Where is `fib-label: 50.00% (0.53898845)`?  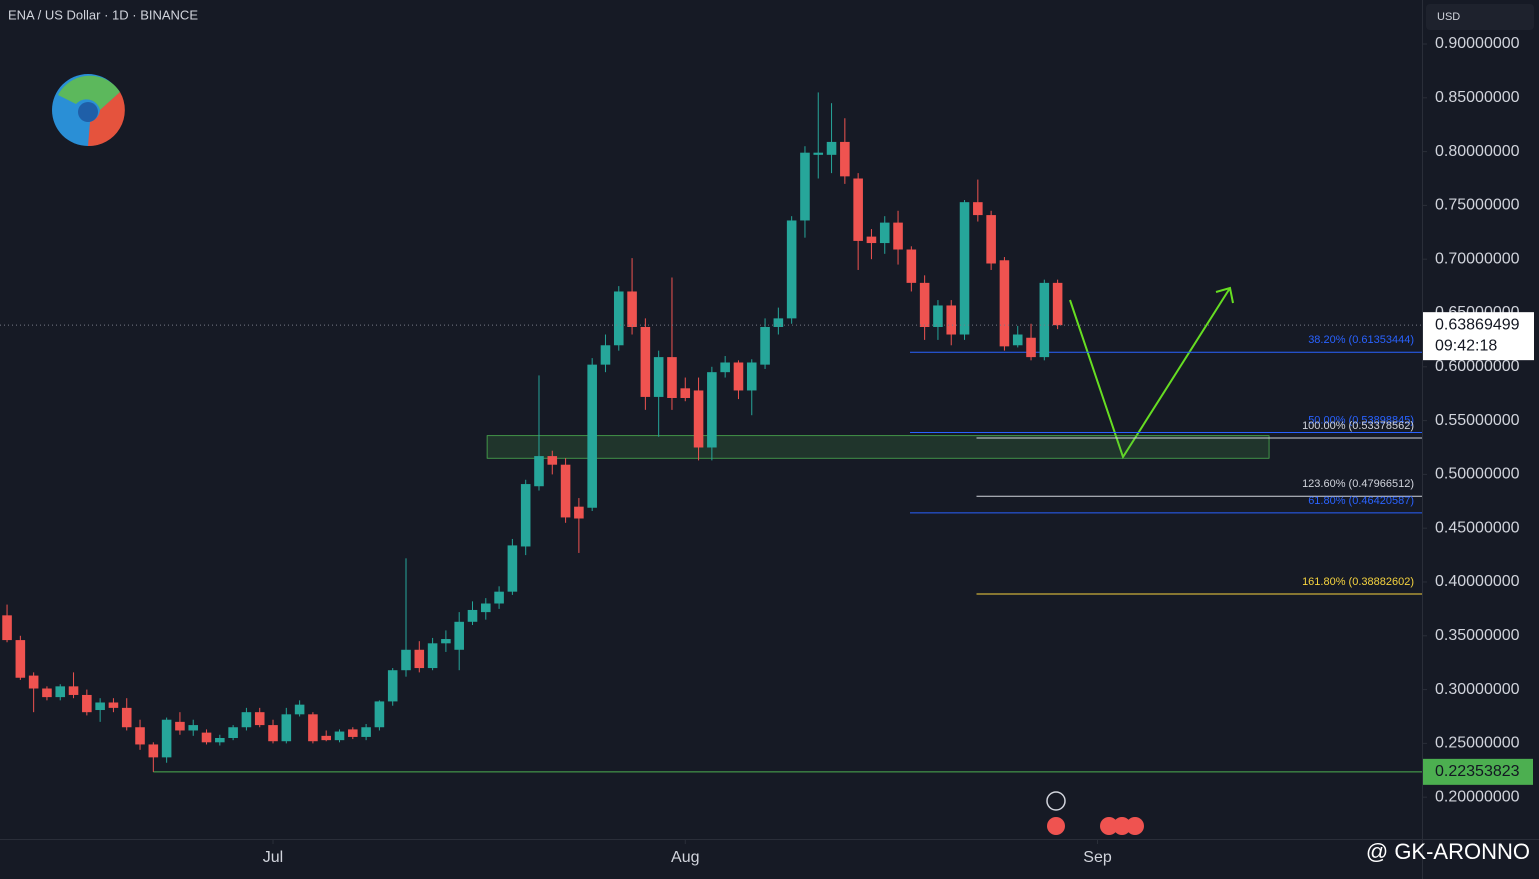
fib-label: 50.00% (0.53898845) is located at coordinates (1361, 420).